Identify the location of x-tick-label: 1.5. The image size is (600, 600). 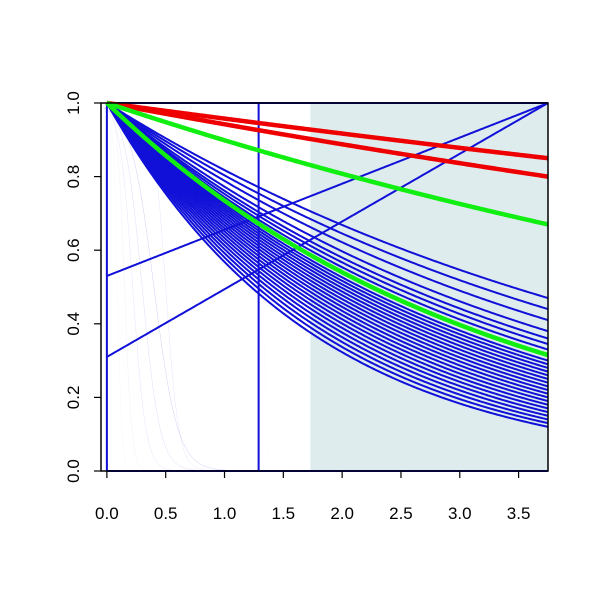
(284, 513).